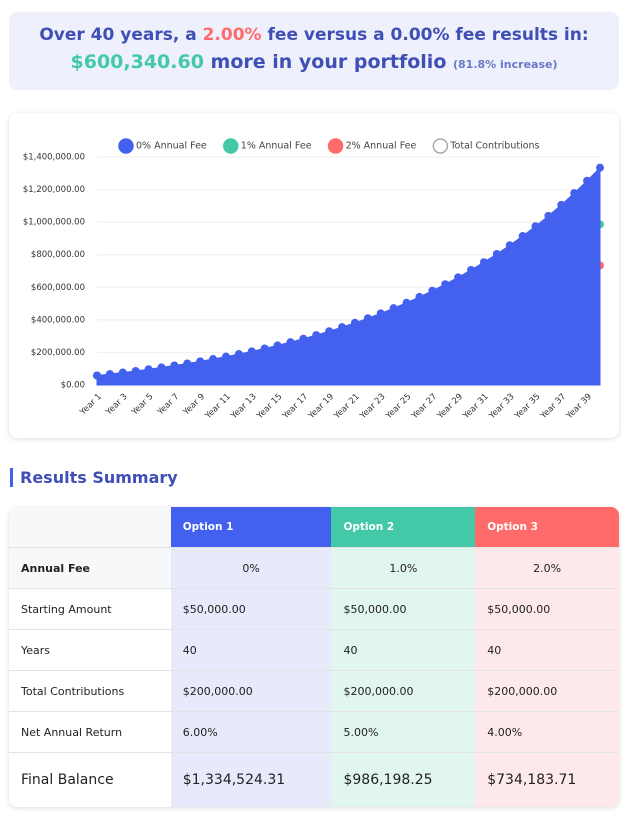 Image resolution: width=630 pixels, height=817 pixels. What do you see at coordinates (403, 568) in the screenshot?
I see `cell: 1.0%` at bounding box center [403, 568].